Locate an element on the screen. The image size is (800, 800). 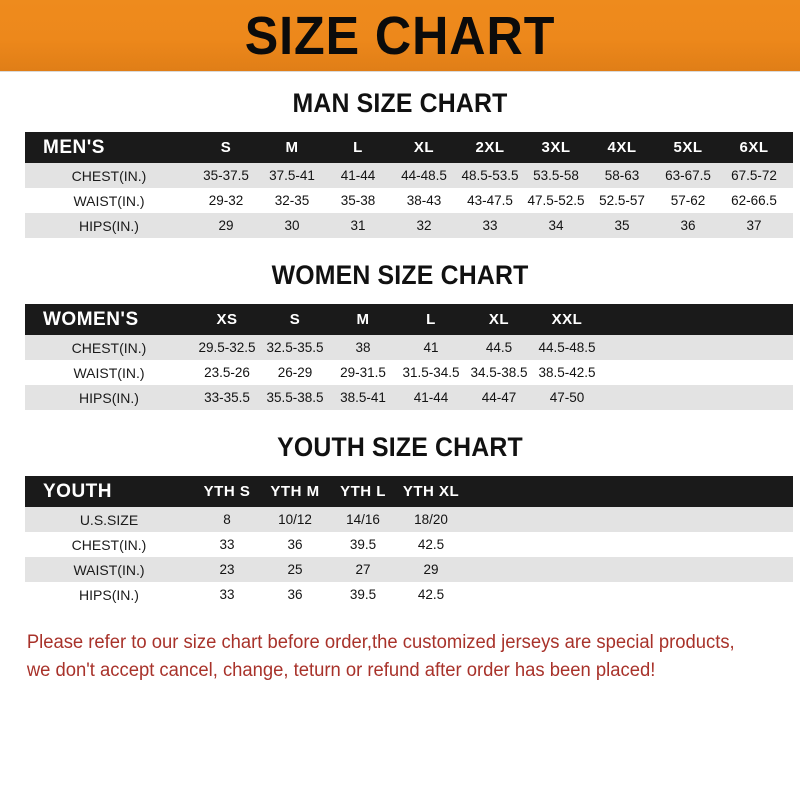
women-cell: 47-50 is located at coordinates (567, 397).